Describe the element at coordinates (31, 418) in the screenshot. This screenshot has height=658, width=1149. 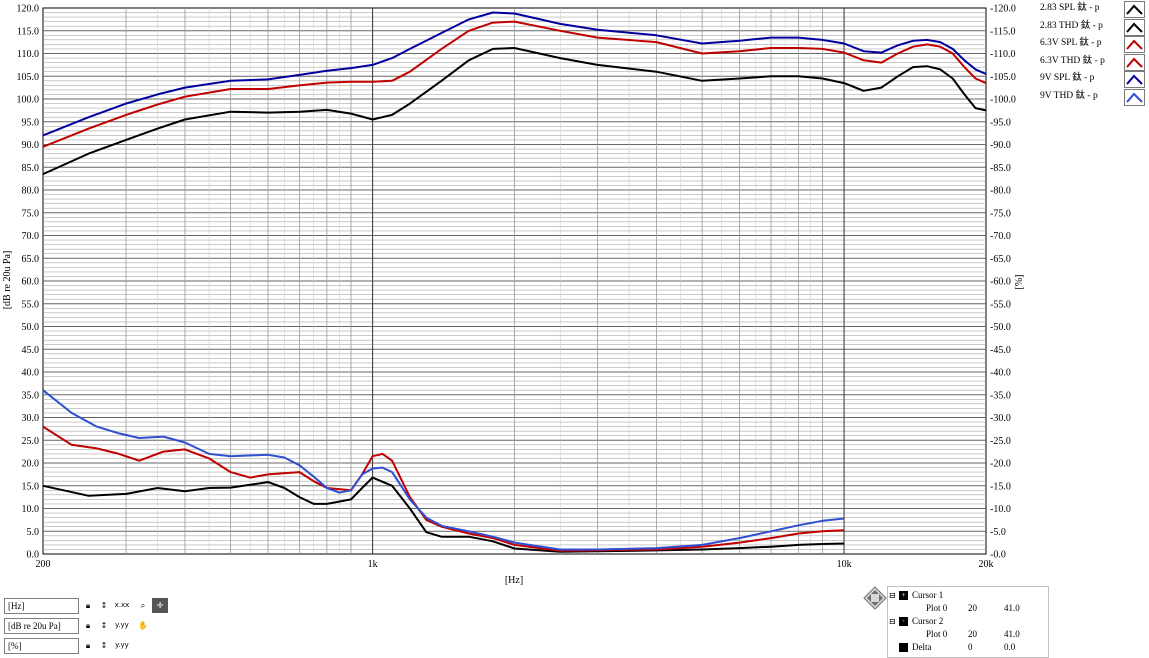
I see `y-tick-label: 30.0` at that location.